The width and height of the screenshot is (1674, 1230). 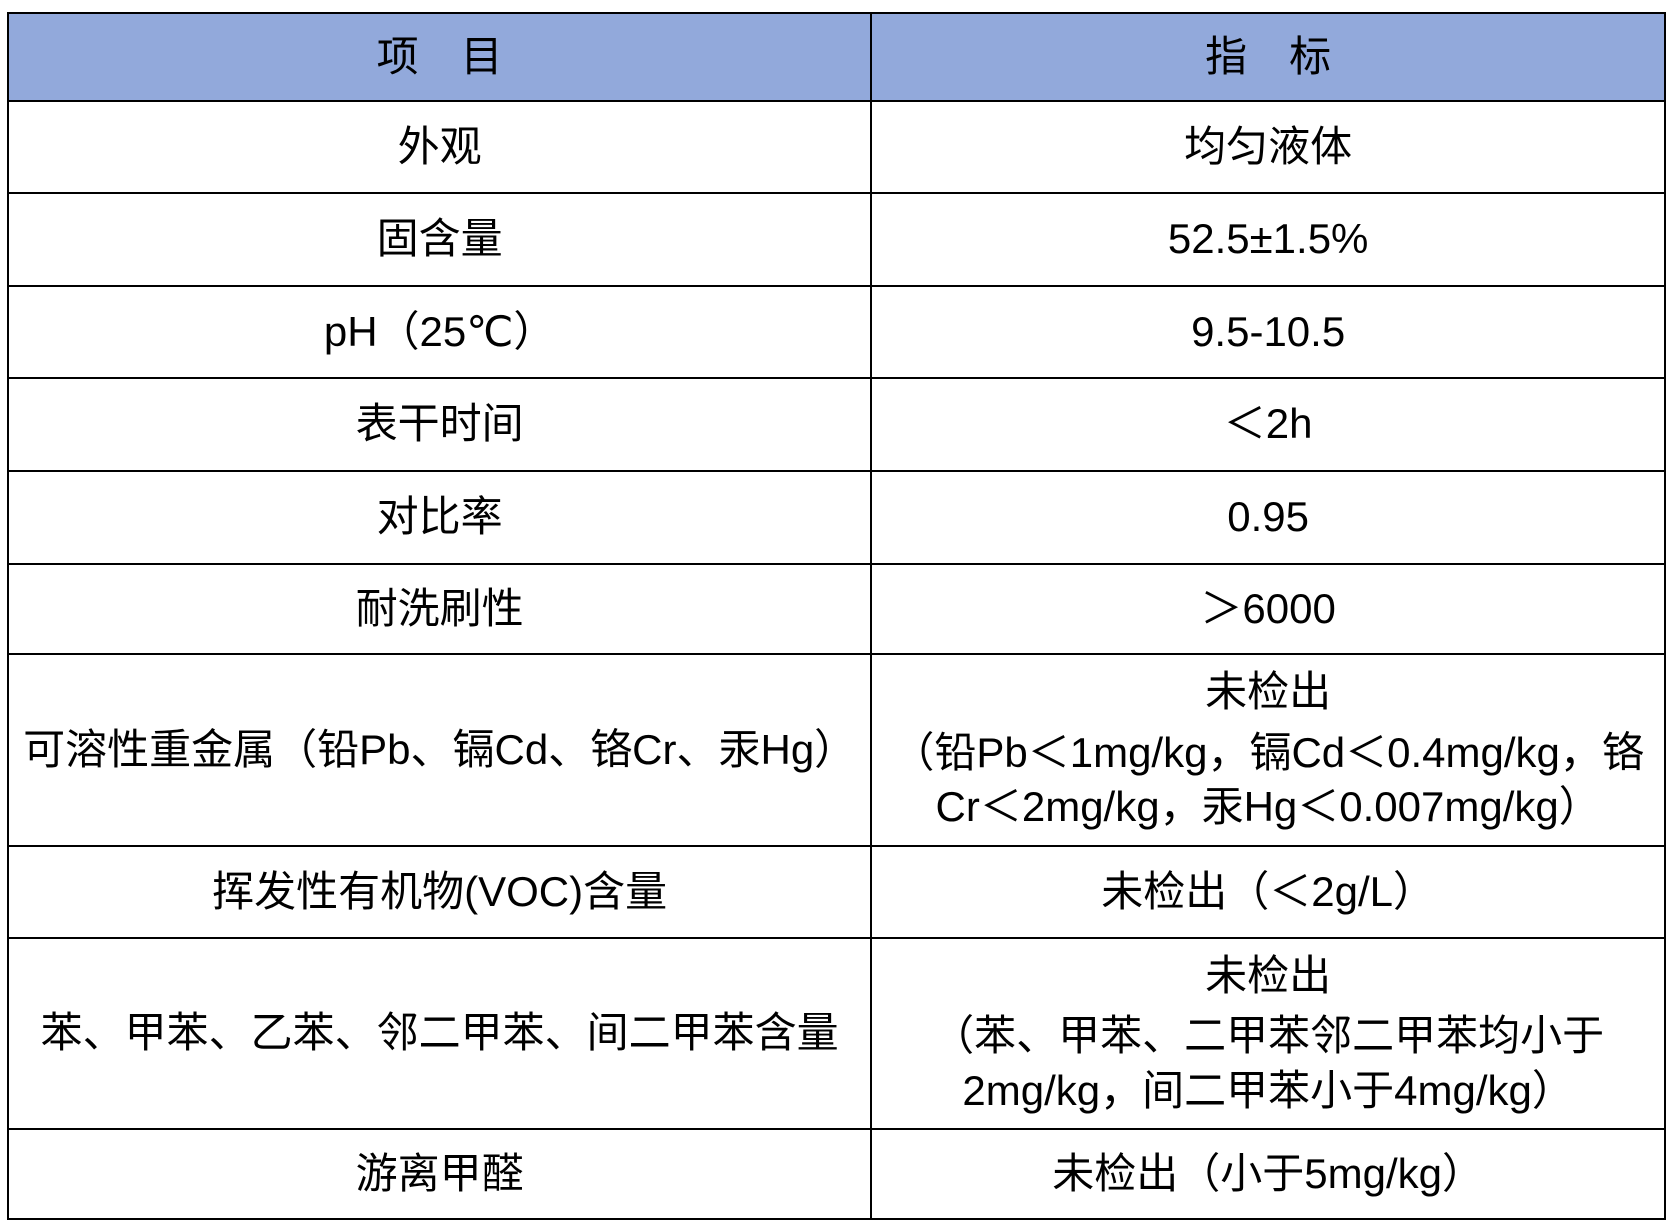 What do you see at coordinates (439, 1174) in the screenshot?
I see `item-free-formaldehyde: 游离甲醛` at bounding box center [439, 1174].